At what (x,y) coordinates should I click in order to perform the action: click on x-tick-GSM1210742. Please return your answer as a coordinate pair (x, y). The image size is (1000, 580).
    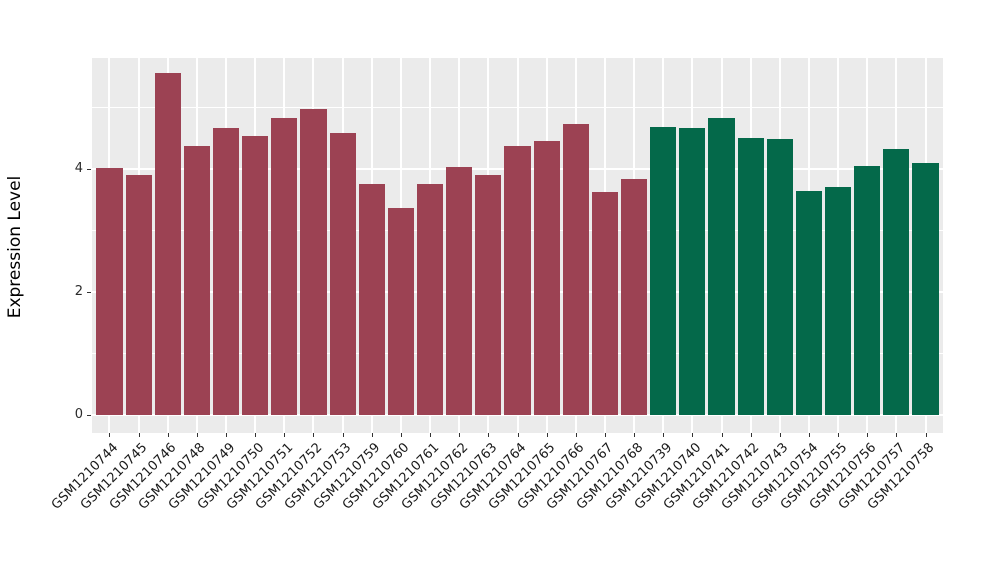
    Looking at the image, I should click on (751, 435).